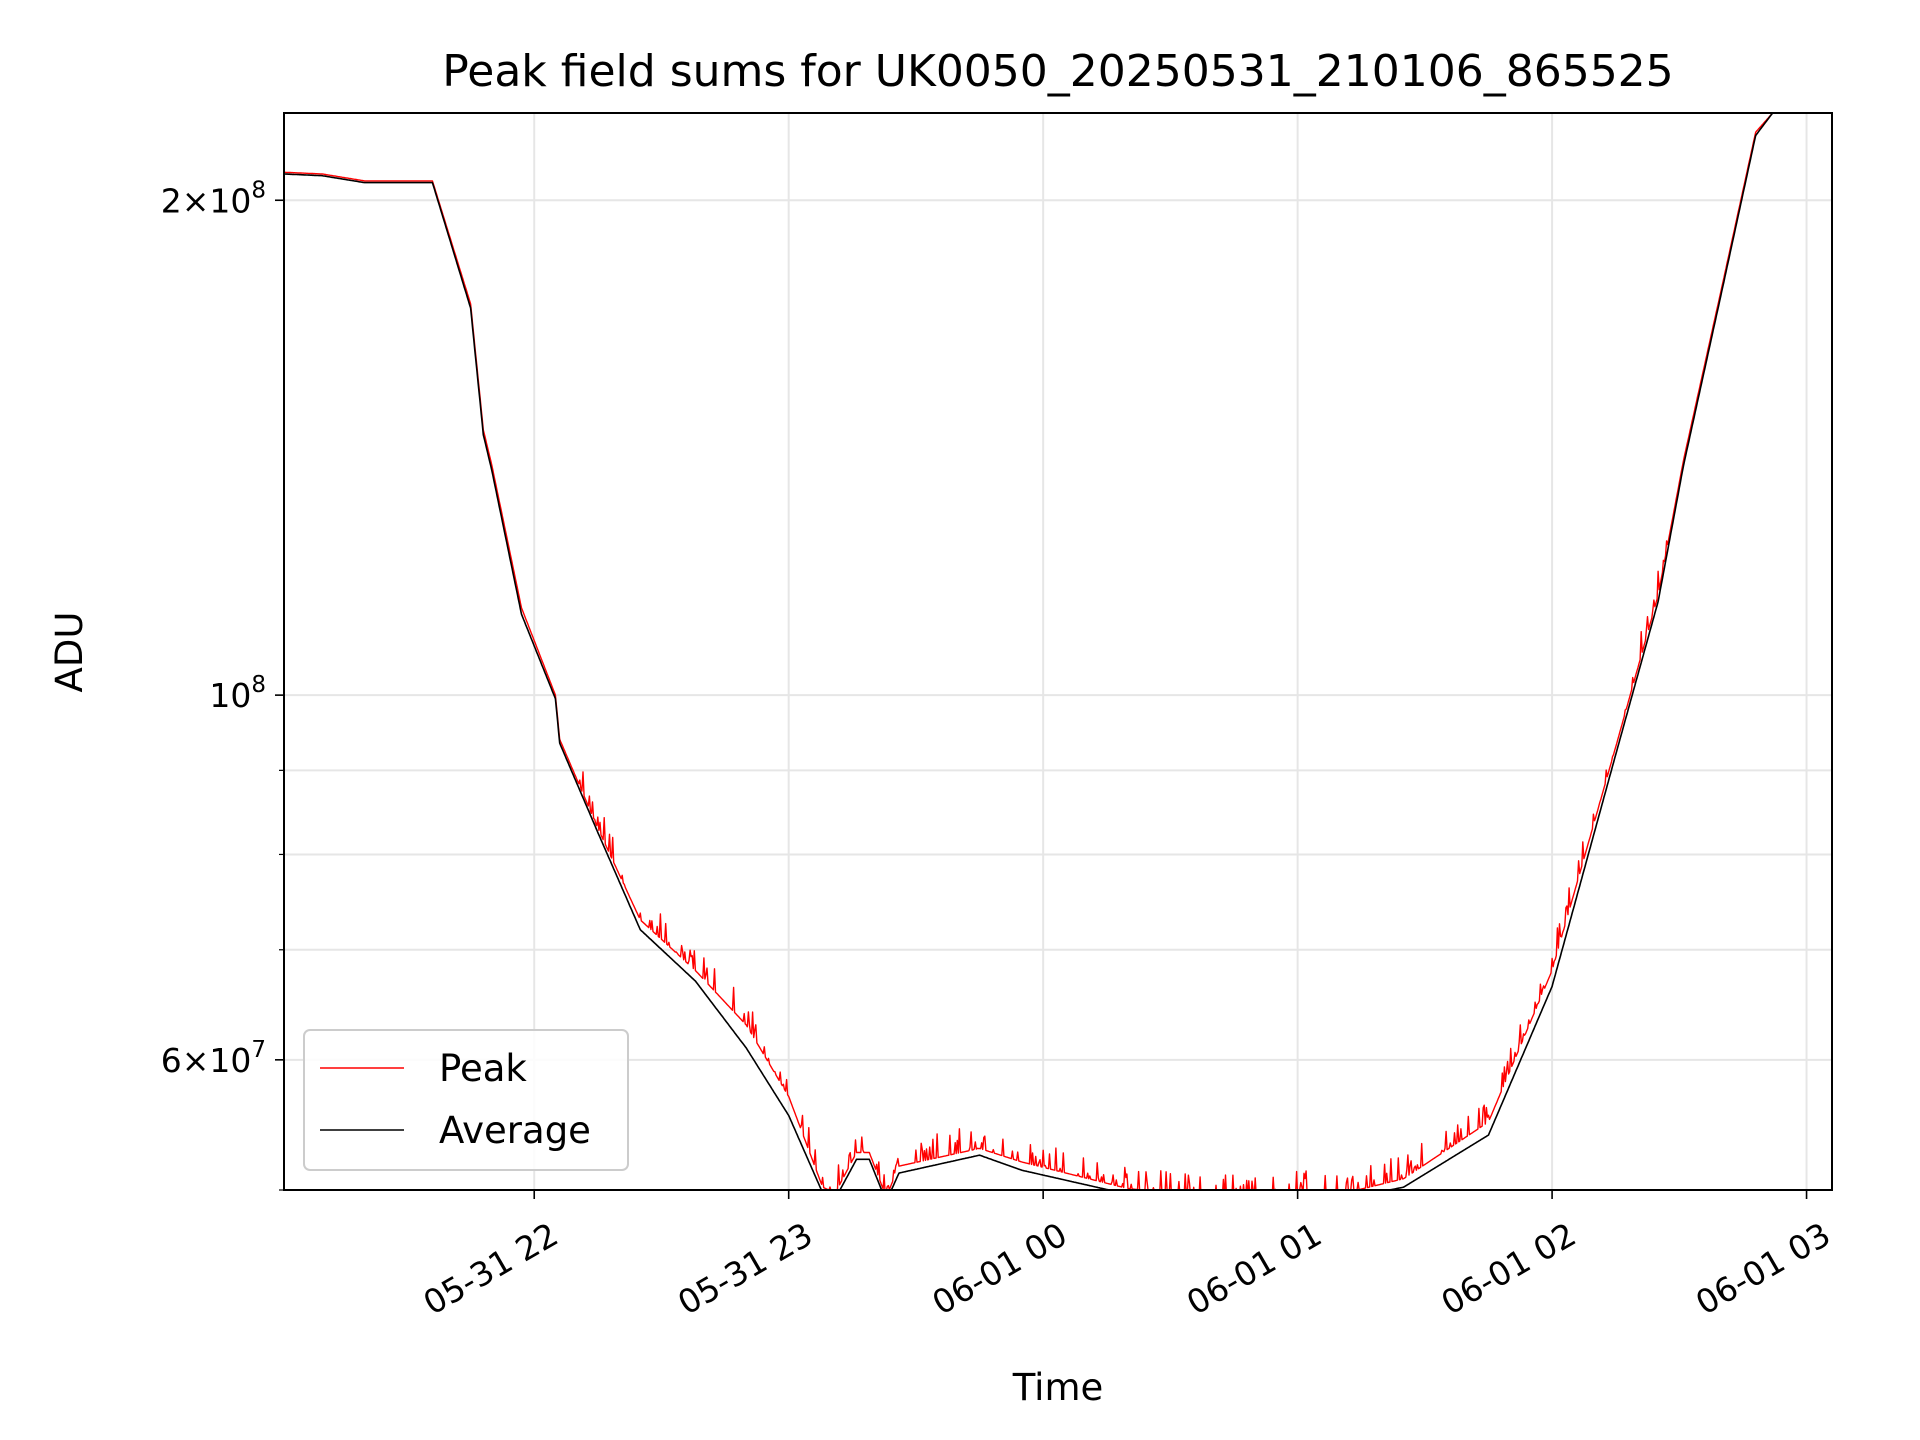 Image resolution: width=1920 pixels, height=1440 pixels. Describe the element at coordinates (1058, 1387) in the screenshot. I see `x-axis-label: Time` at that location.